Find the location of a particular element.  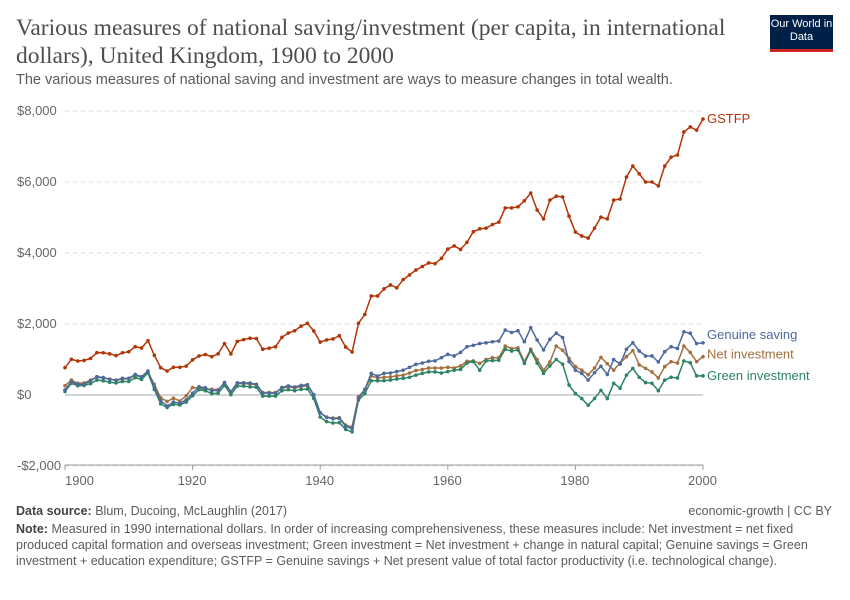

x-tick-label: 1920 is located at coordinates (192, 480).